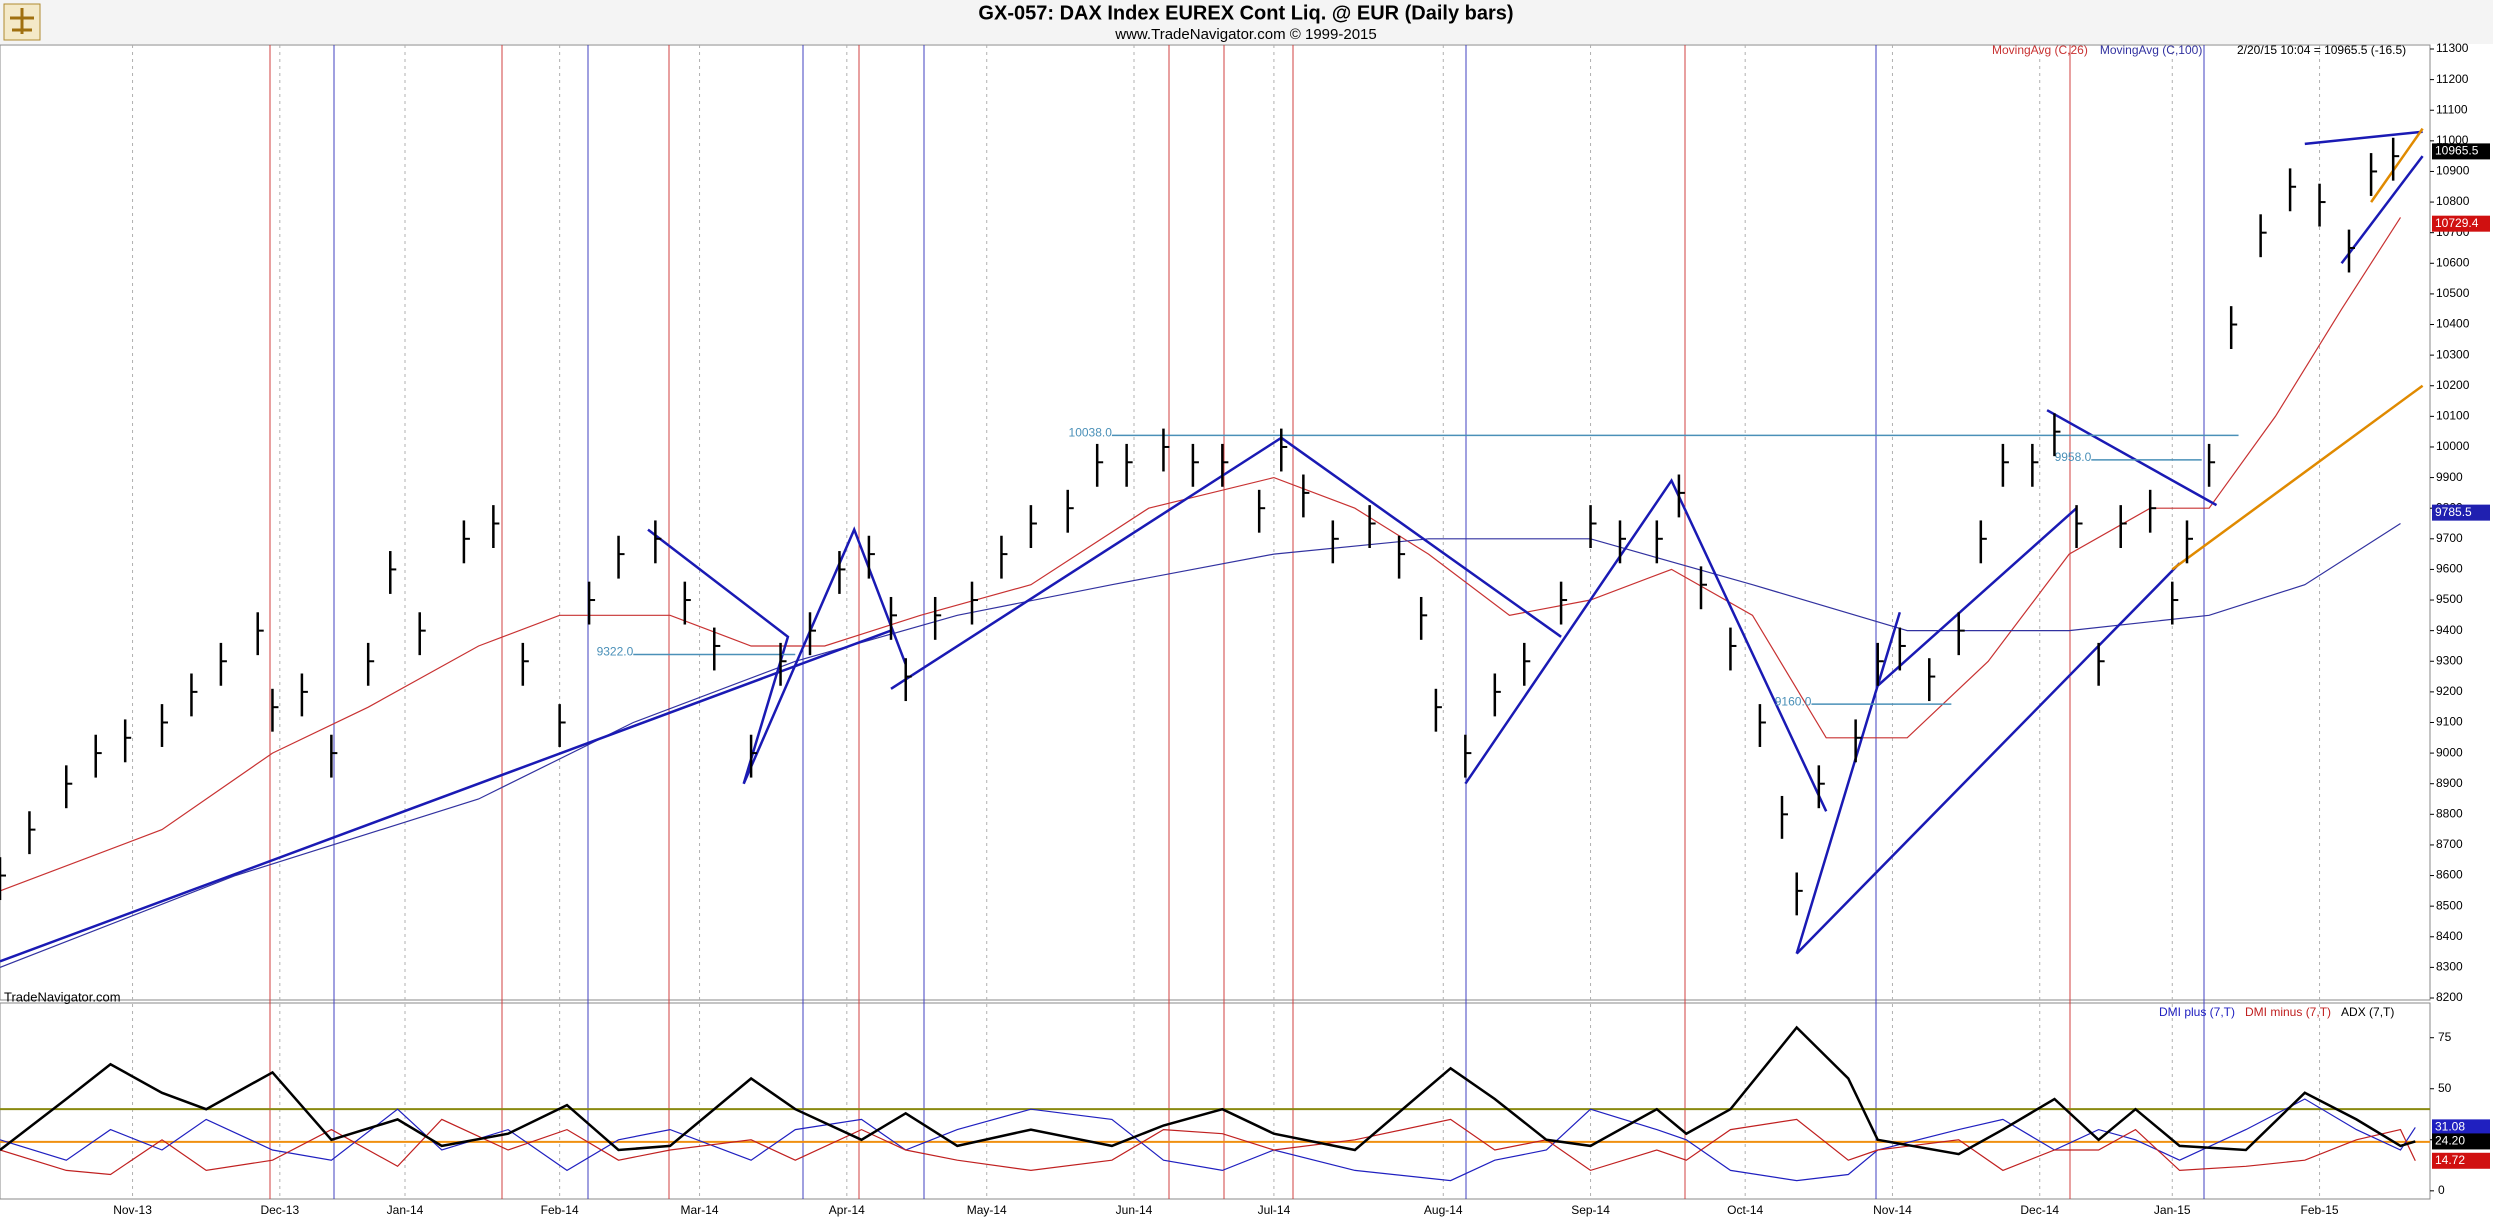 Image resolution: width=2493 pixels, height=1222 pixels. Describe the element at coordinates (2453, 446) in the screenshot. I see `y-tick-label: 10000` at that location.